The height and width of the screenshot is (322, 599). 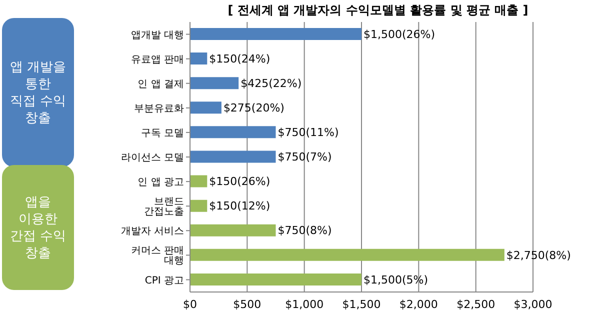 What do you see at coordinates (418, 304) in the screenshot?
I see `x-tick-label: $2,000` at bounding box center [418, 304].